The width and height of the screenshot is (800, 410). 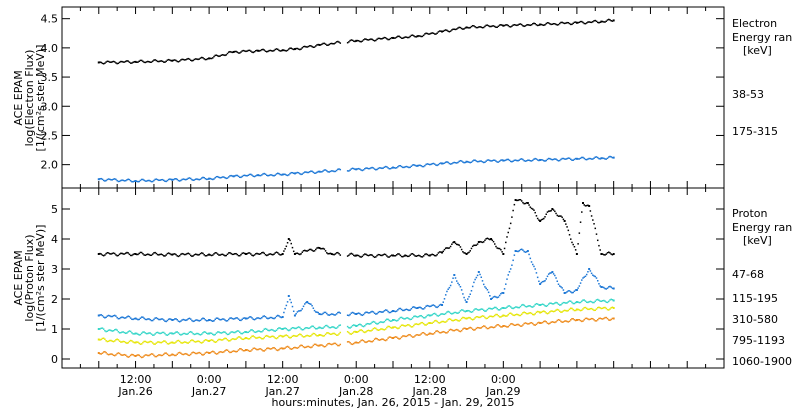 I want to click on electron-legend: Electron Energy ran [keV] 38-53 175-315, so click(x=762, y=77).